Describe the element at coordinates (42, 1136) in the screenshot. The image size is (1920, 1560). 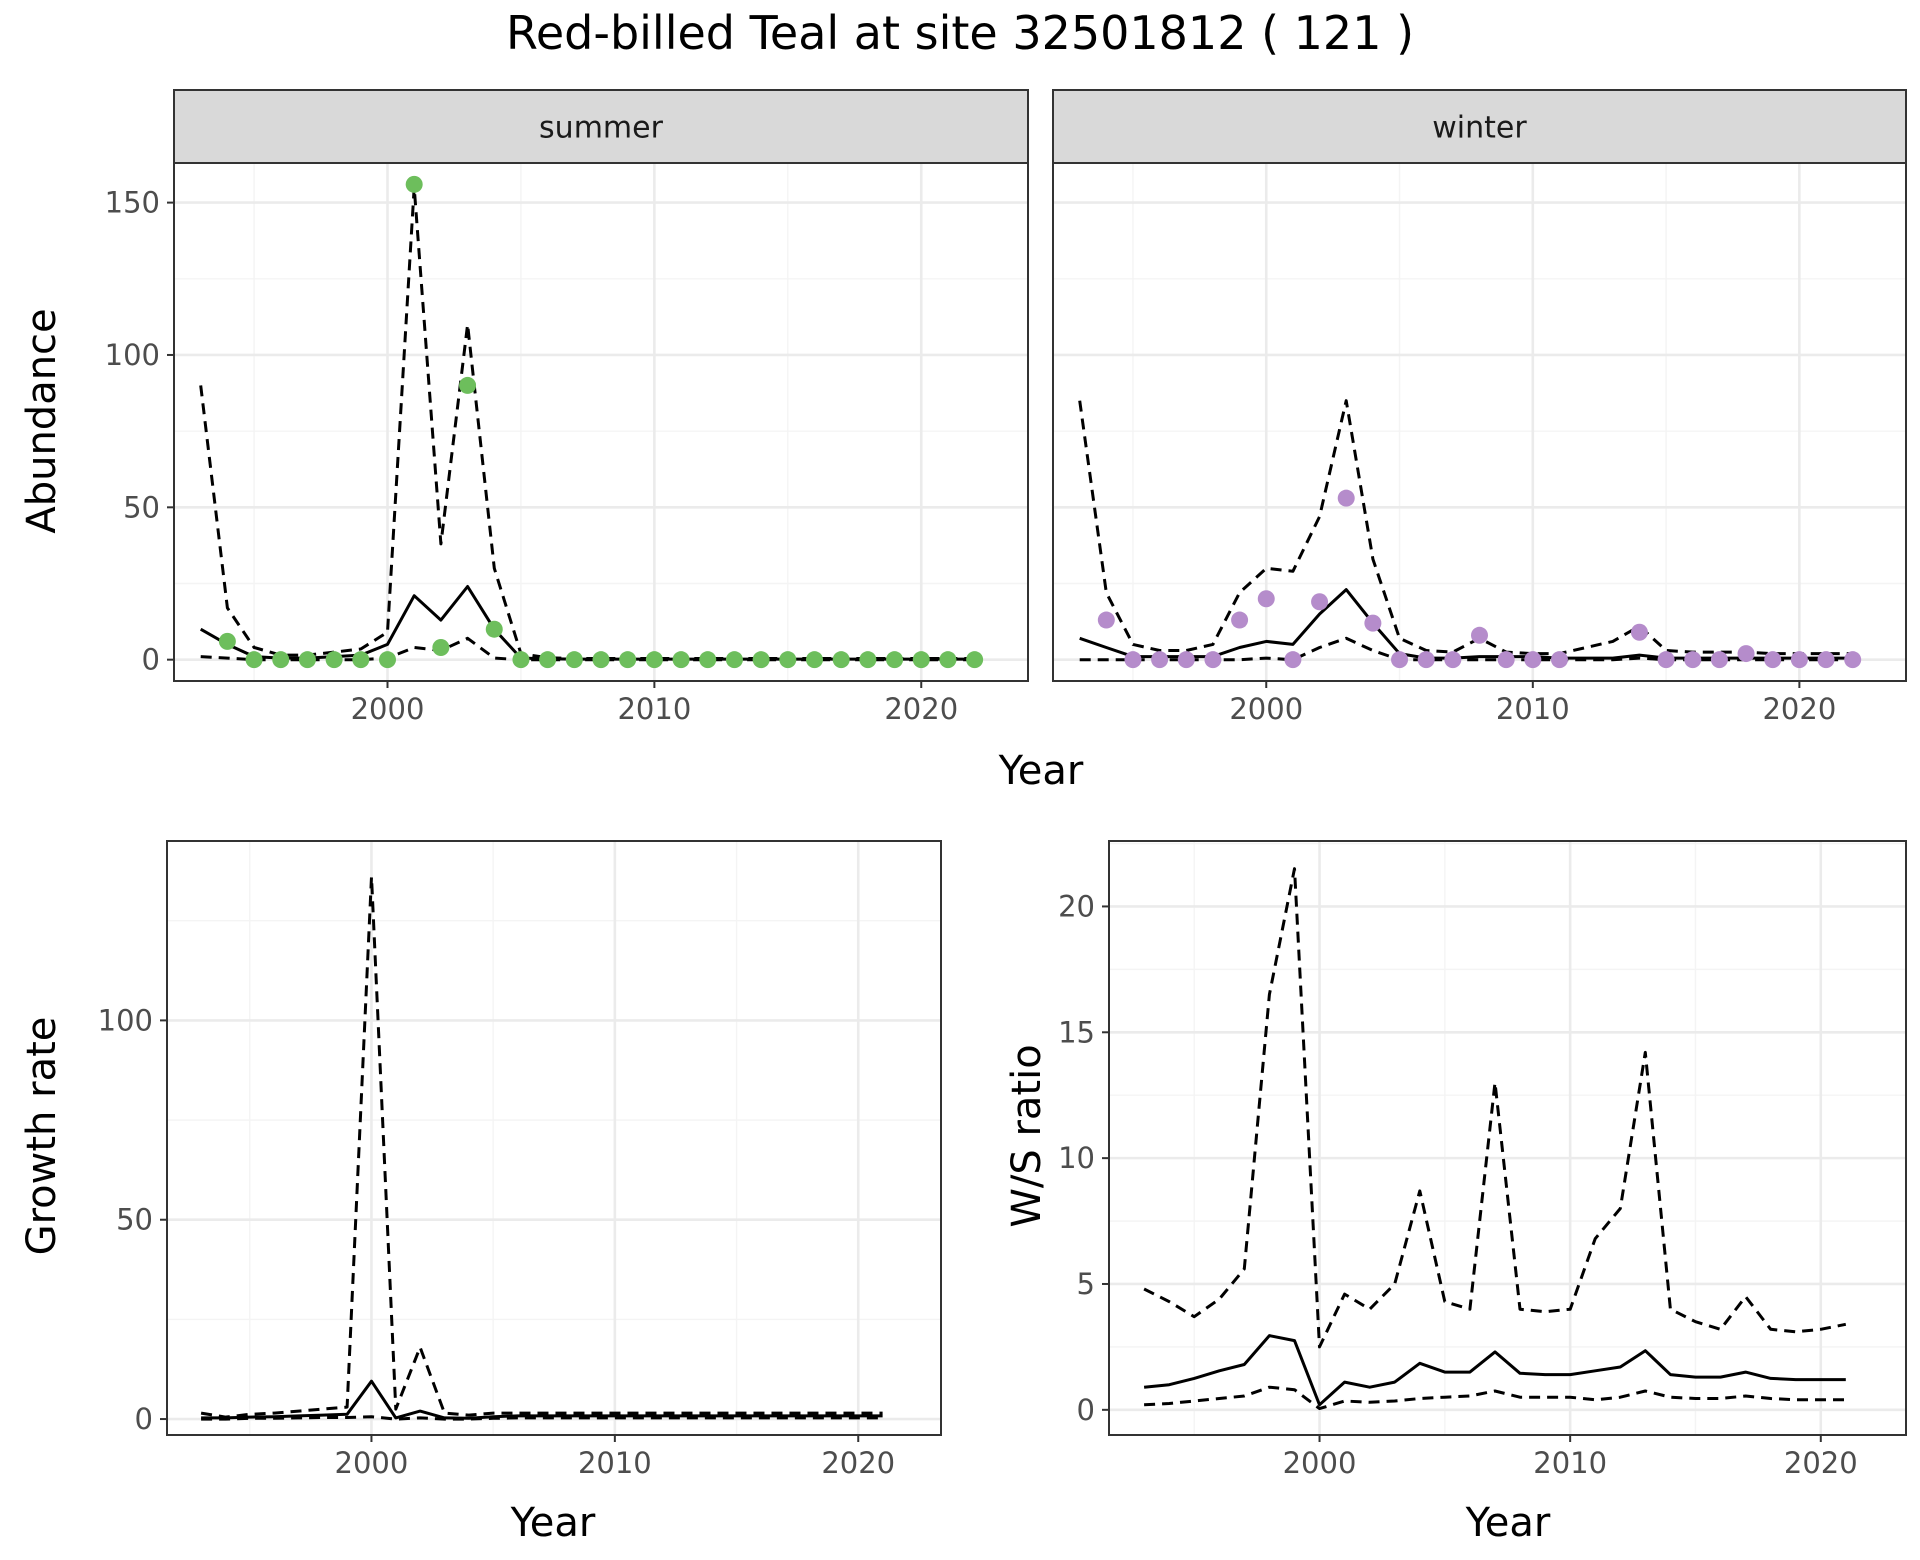
I see `growth-y-title: Growth rate` at that location.